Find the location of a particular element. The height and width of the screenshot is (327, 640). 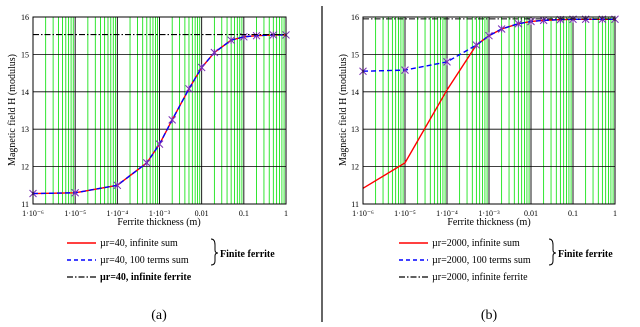

legend-label-100-terms: µr=40, 100 terms sum is located at coordinates (144, 260).